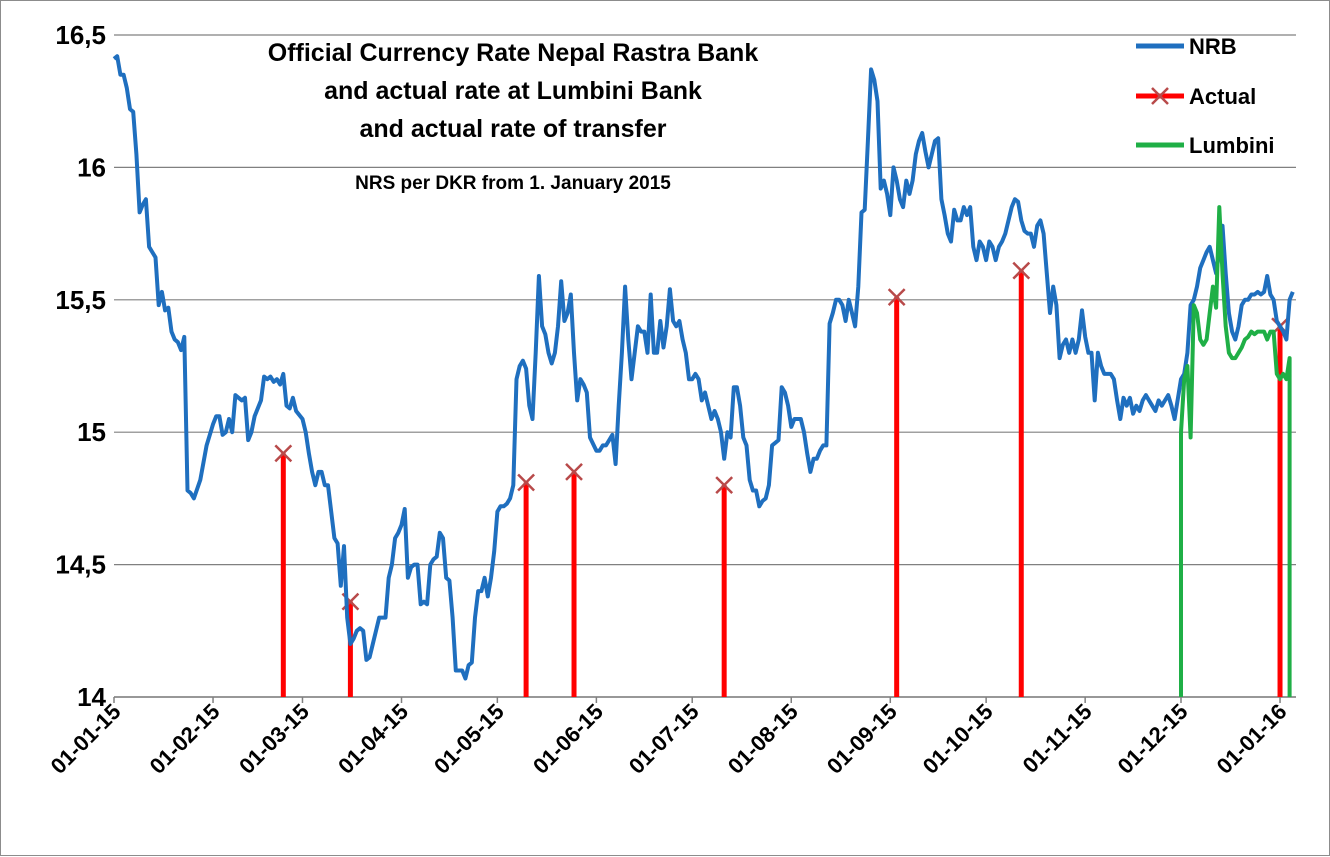  I want to click on x-tick-label: 01-01-16, so click(1252, 739).